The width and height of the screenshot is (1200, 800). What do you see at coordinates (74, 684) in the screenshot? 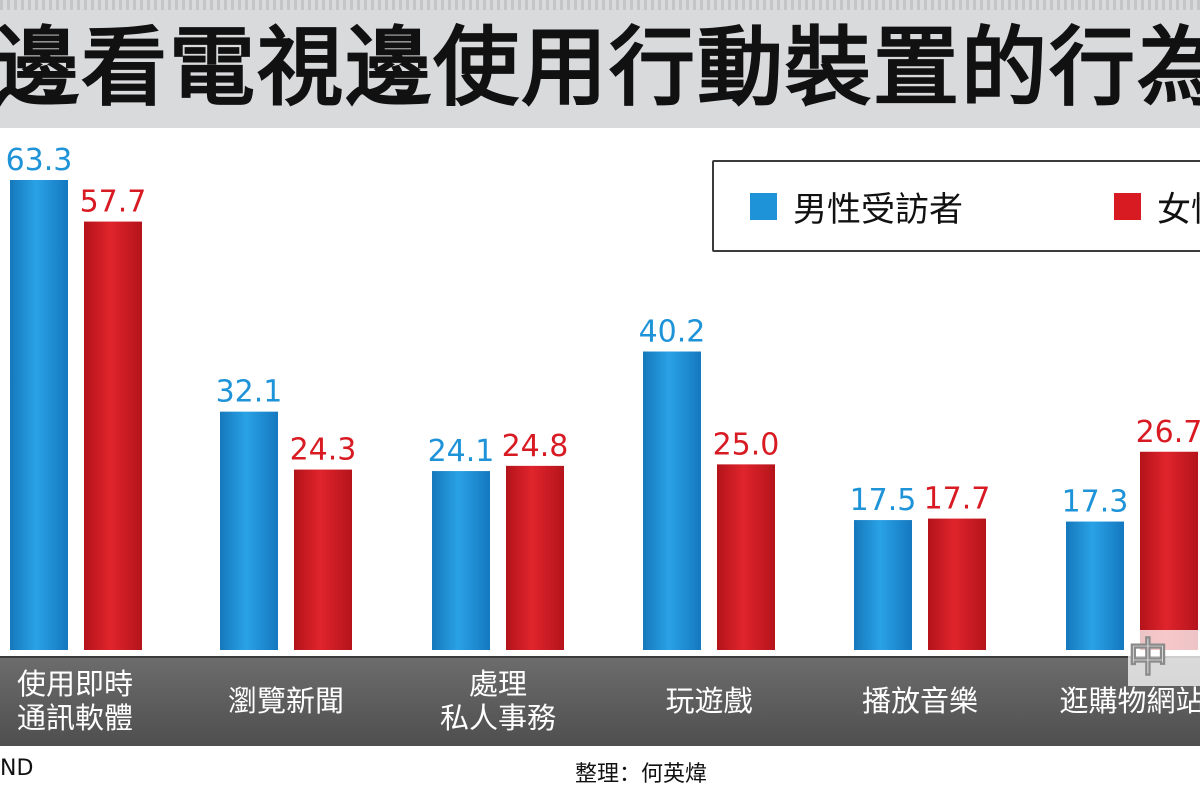
I see `category-label-line: 使用即時` at bounding box center [74, 684].